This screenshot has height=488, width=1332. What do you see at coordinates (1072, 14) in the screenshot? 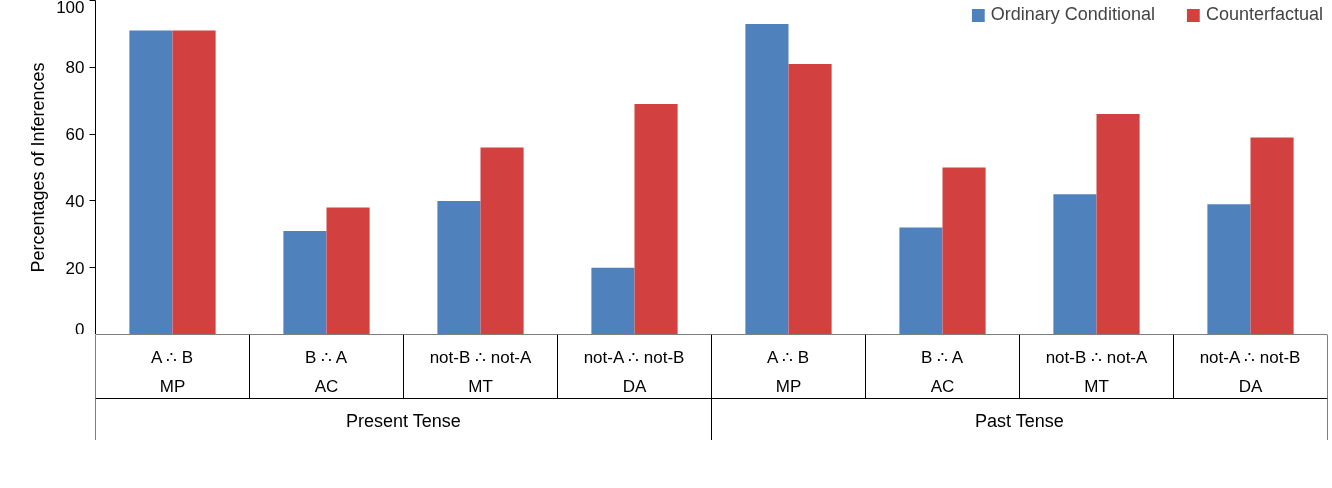
I see `legend-label: Ordinary Conditional` at bounding box center [1072, 14].